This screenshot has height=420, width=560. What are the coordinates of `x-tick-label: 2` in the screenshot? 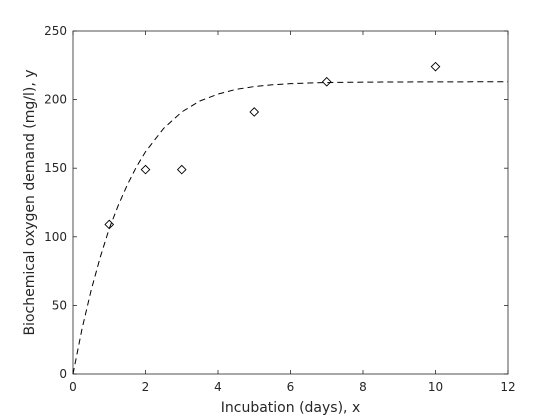 It's located at (146, 387).